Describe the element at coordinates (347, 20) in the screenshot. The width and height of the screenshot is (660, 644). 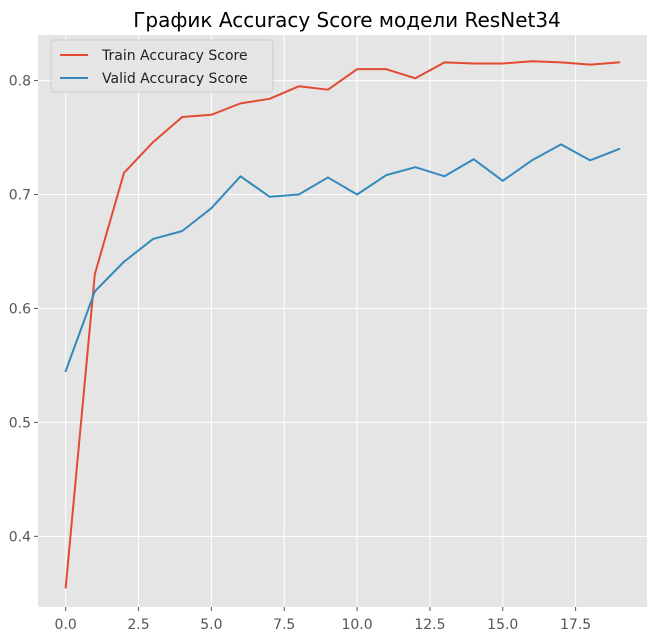
I see `chart-title: График Accuracy Score модели ResNet34` at that location.